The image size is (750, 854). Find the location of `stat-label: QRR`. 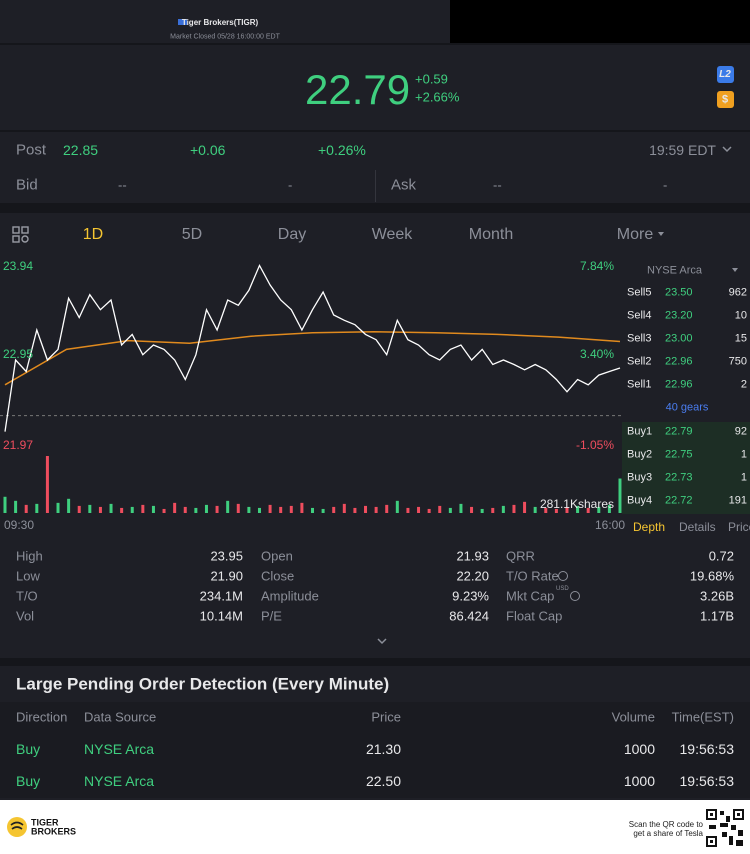

stat-label: QRR is located at coordinates (520, 556).